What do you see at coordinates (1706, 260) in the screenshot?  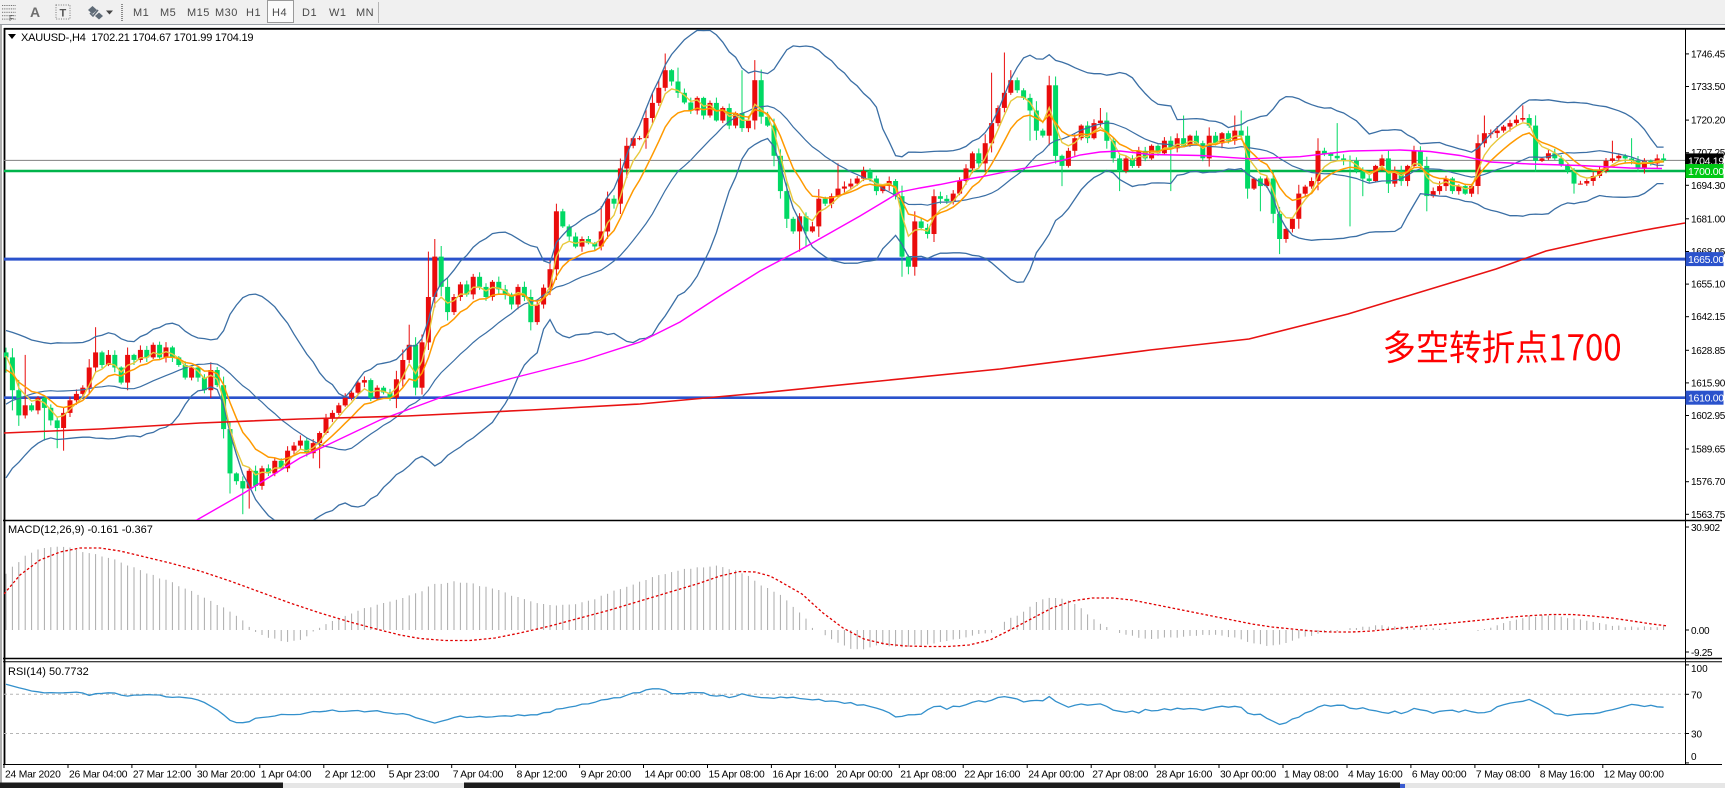 I see `svg-text: 1665.00` at bounding box center [1706, 260].